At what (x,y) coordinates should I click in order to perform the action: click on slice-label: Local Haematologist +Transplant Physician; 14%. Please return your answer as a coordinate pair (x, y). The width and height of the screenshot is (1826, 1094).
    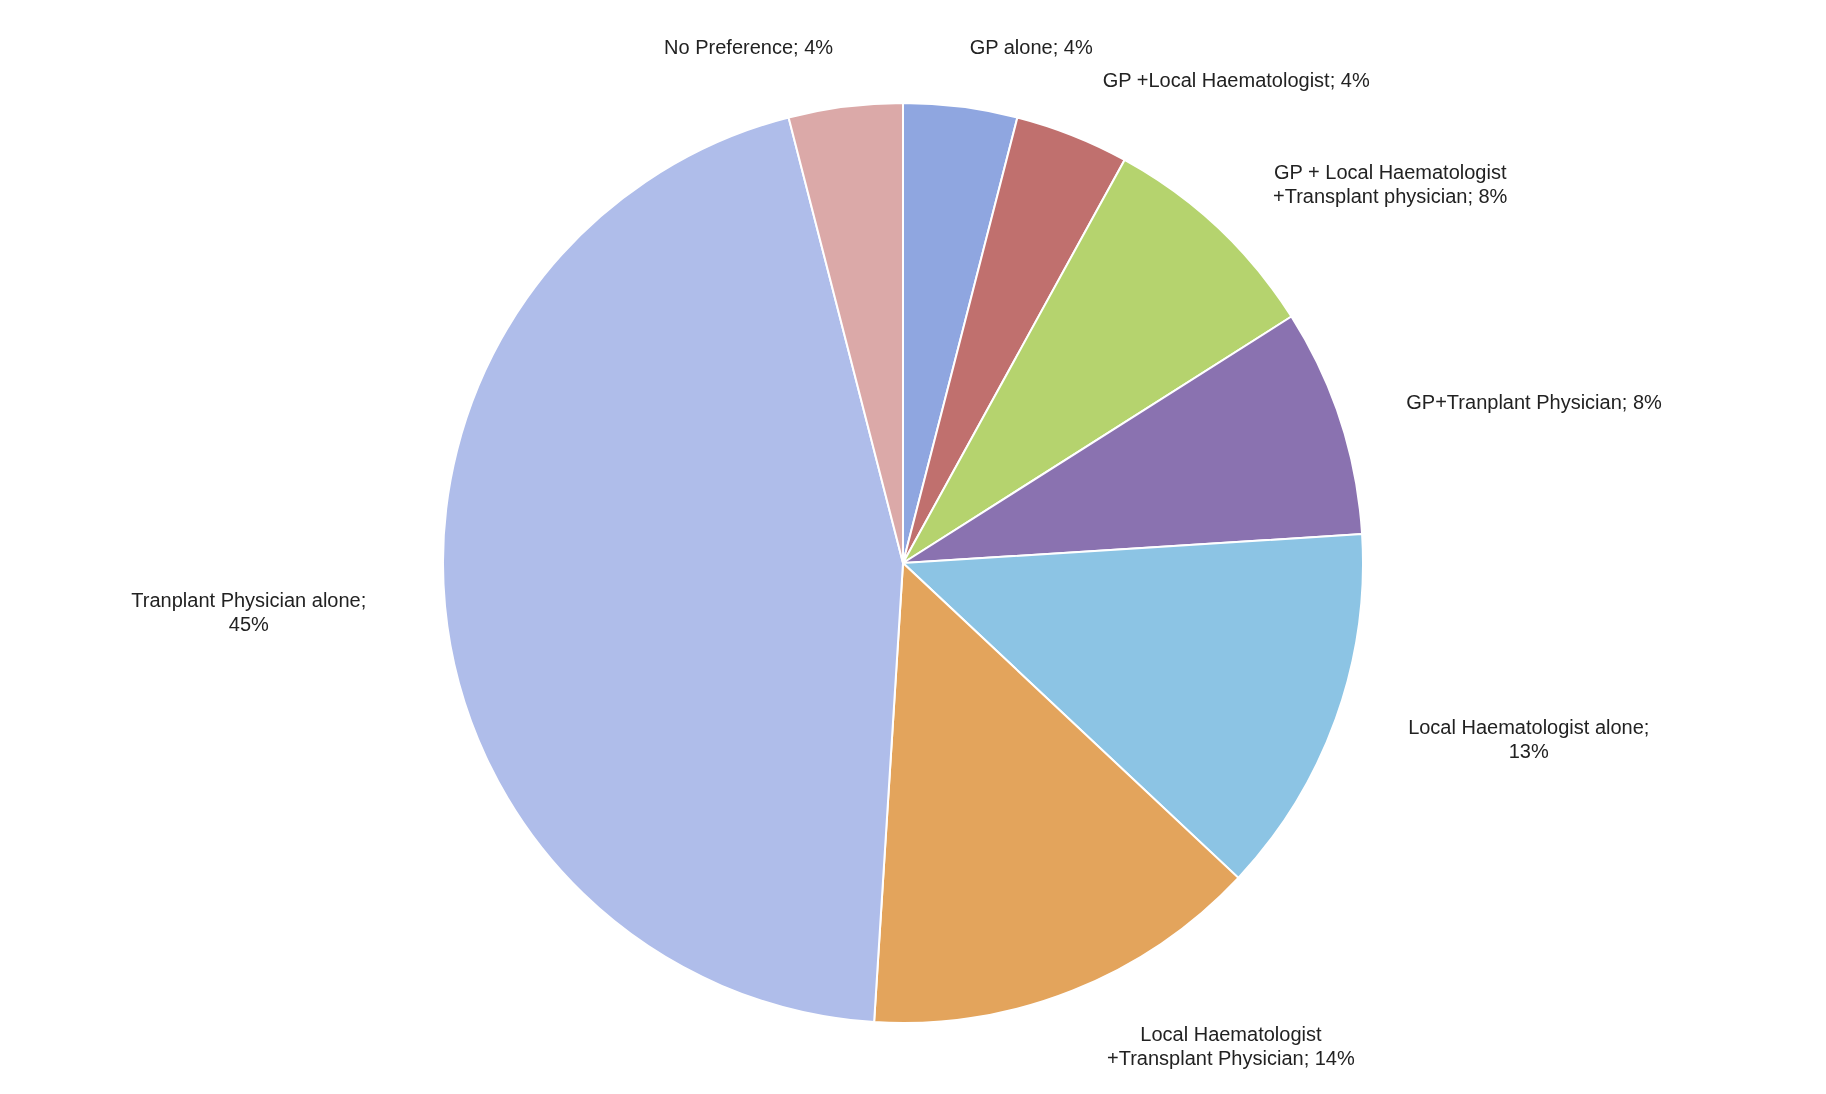
    Looking at the image, I should click on (1231, 1046).